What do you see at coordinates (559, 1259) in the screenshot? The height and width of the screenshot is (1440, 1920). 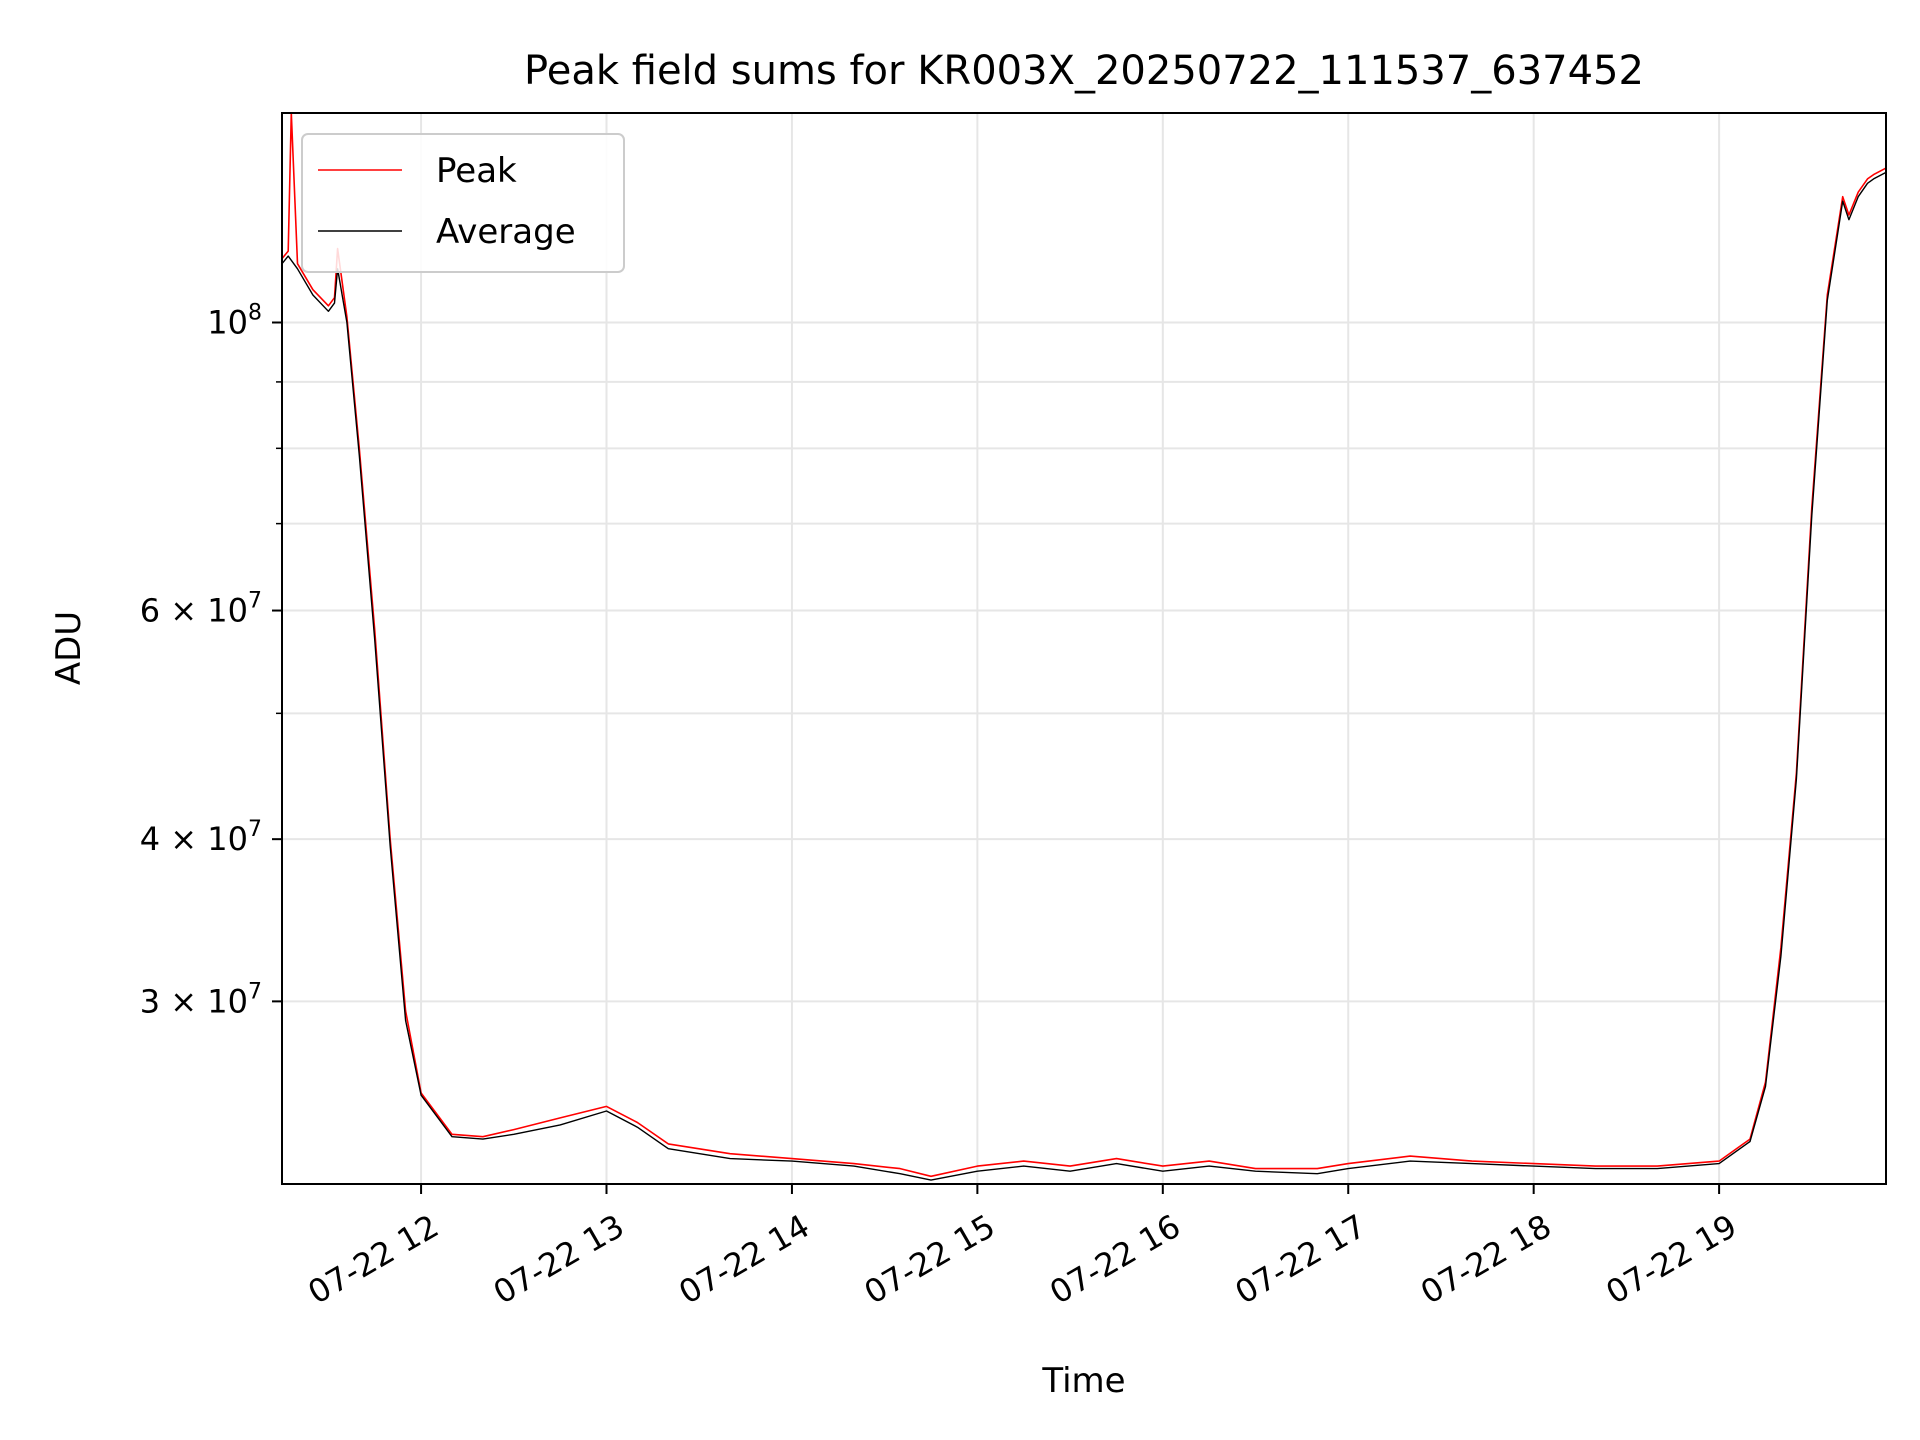 I see `x-tick-label: 07-22 13` at bounding box center [559, 1259].